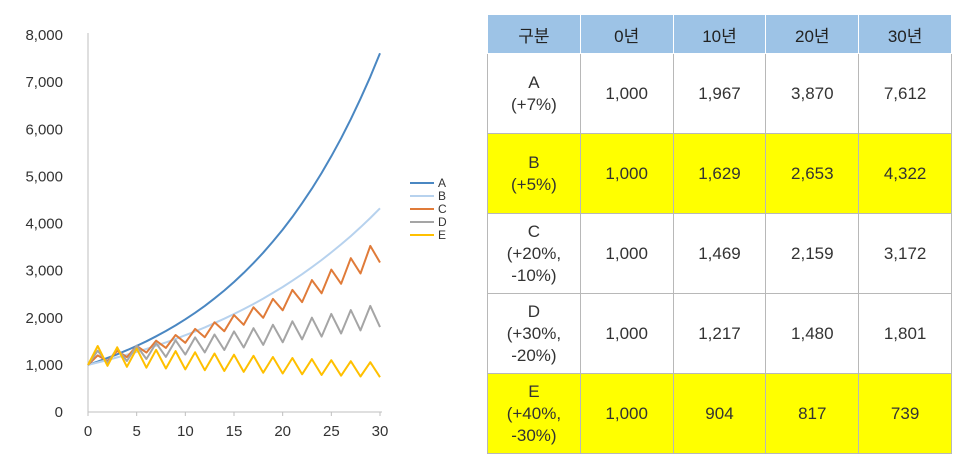  I want to click on y-tick-label: 4,000, so click(44, 224).